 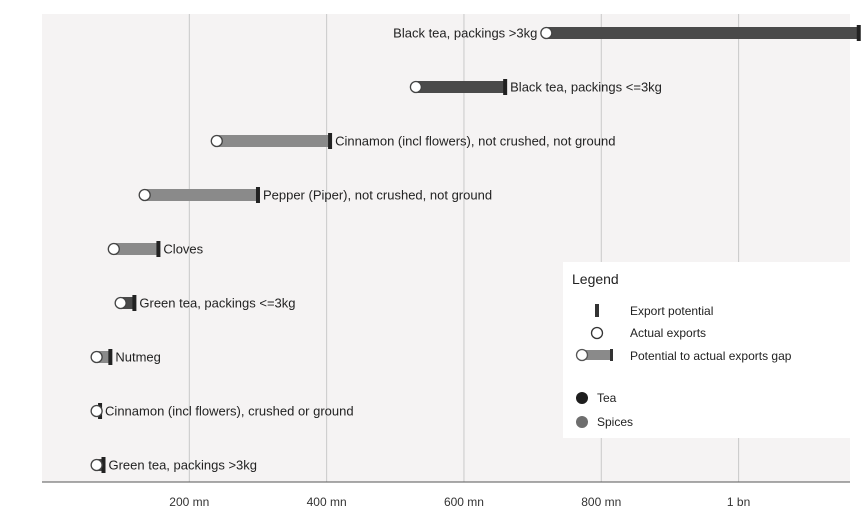 I want to click on x-tick-label: 800 mn, so click(x=601, y=502).